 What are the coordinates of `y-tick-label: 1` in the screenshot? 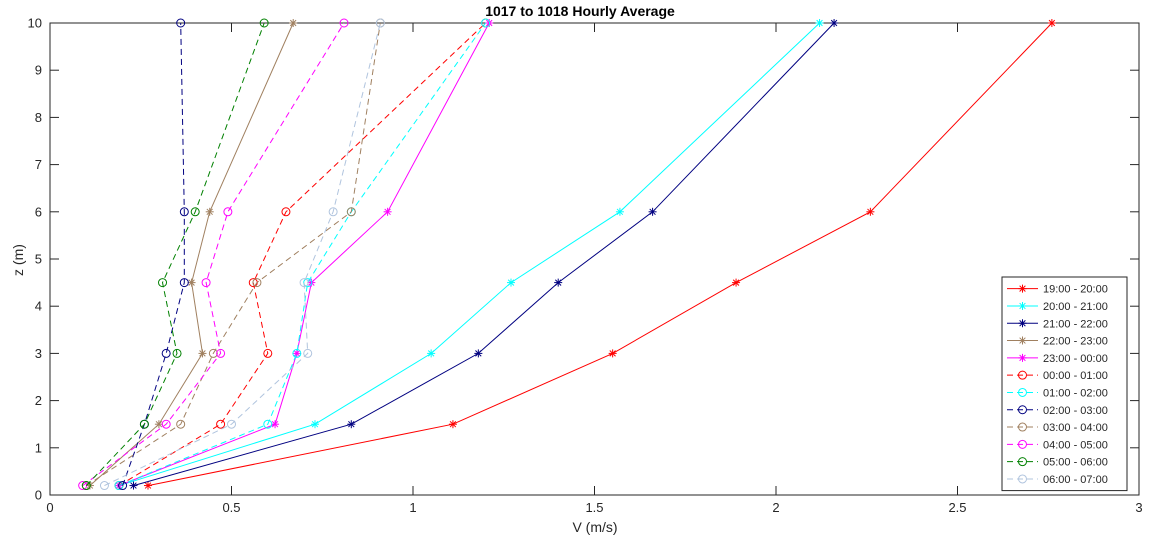 It's located at (38, 447).